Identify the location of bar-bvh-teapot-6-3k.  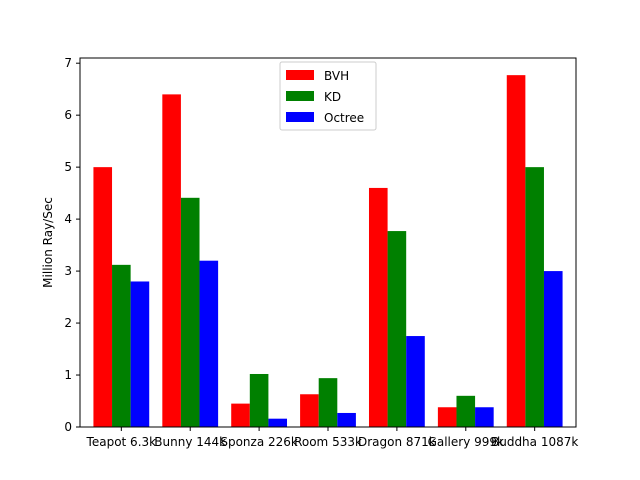
(103, 297).